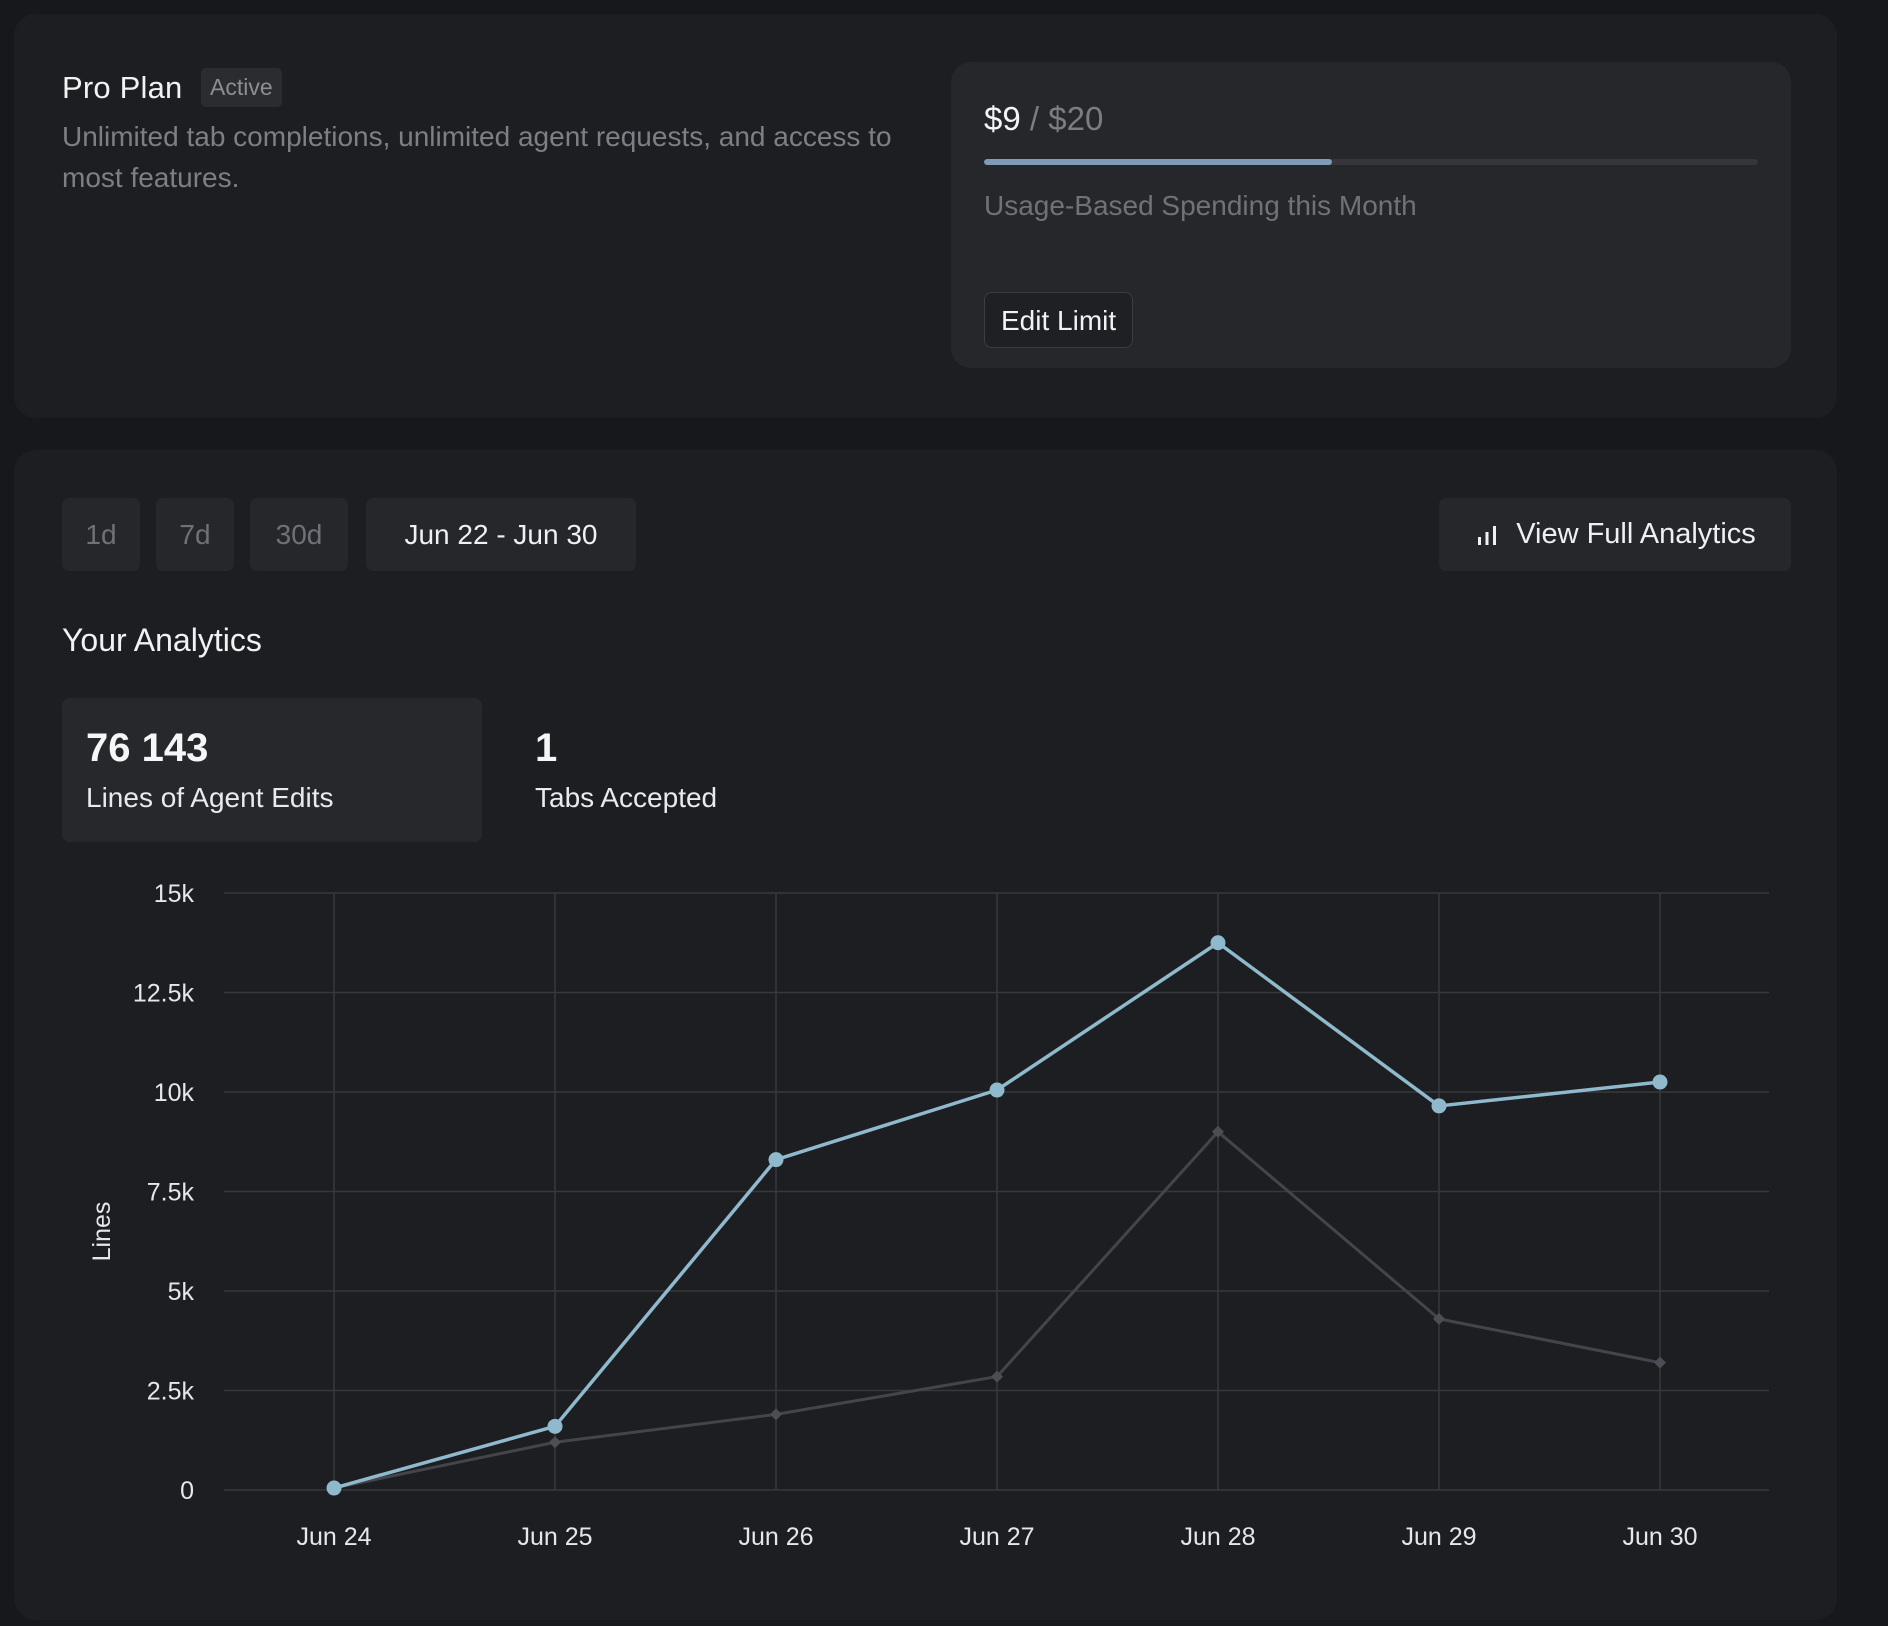 The width and height of the screenshot is (1888, 1626). What do you see at coordinates (181, 1292) in the screenshot?
I see `y-tick-label: 5k` at bounding box center [181, 1292].